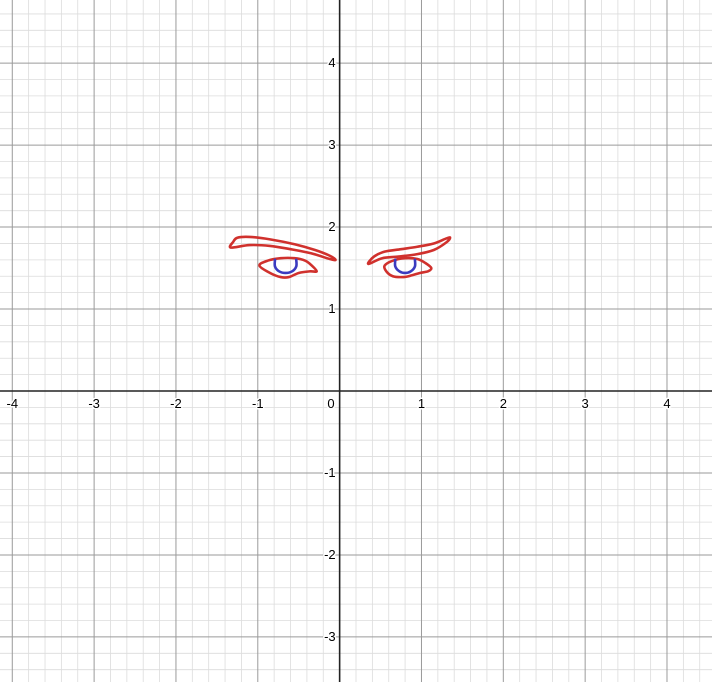 The image size is (712, 682). I want to click on x-tick-label: -4, so click(12, 403).